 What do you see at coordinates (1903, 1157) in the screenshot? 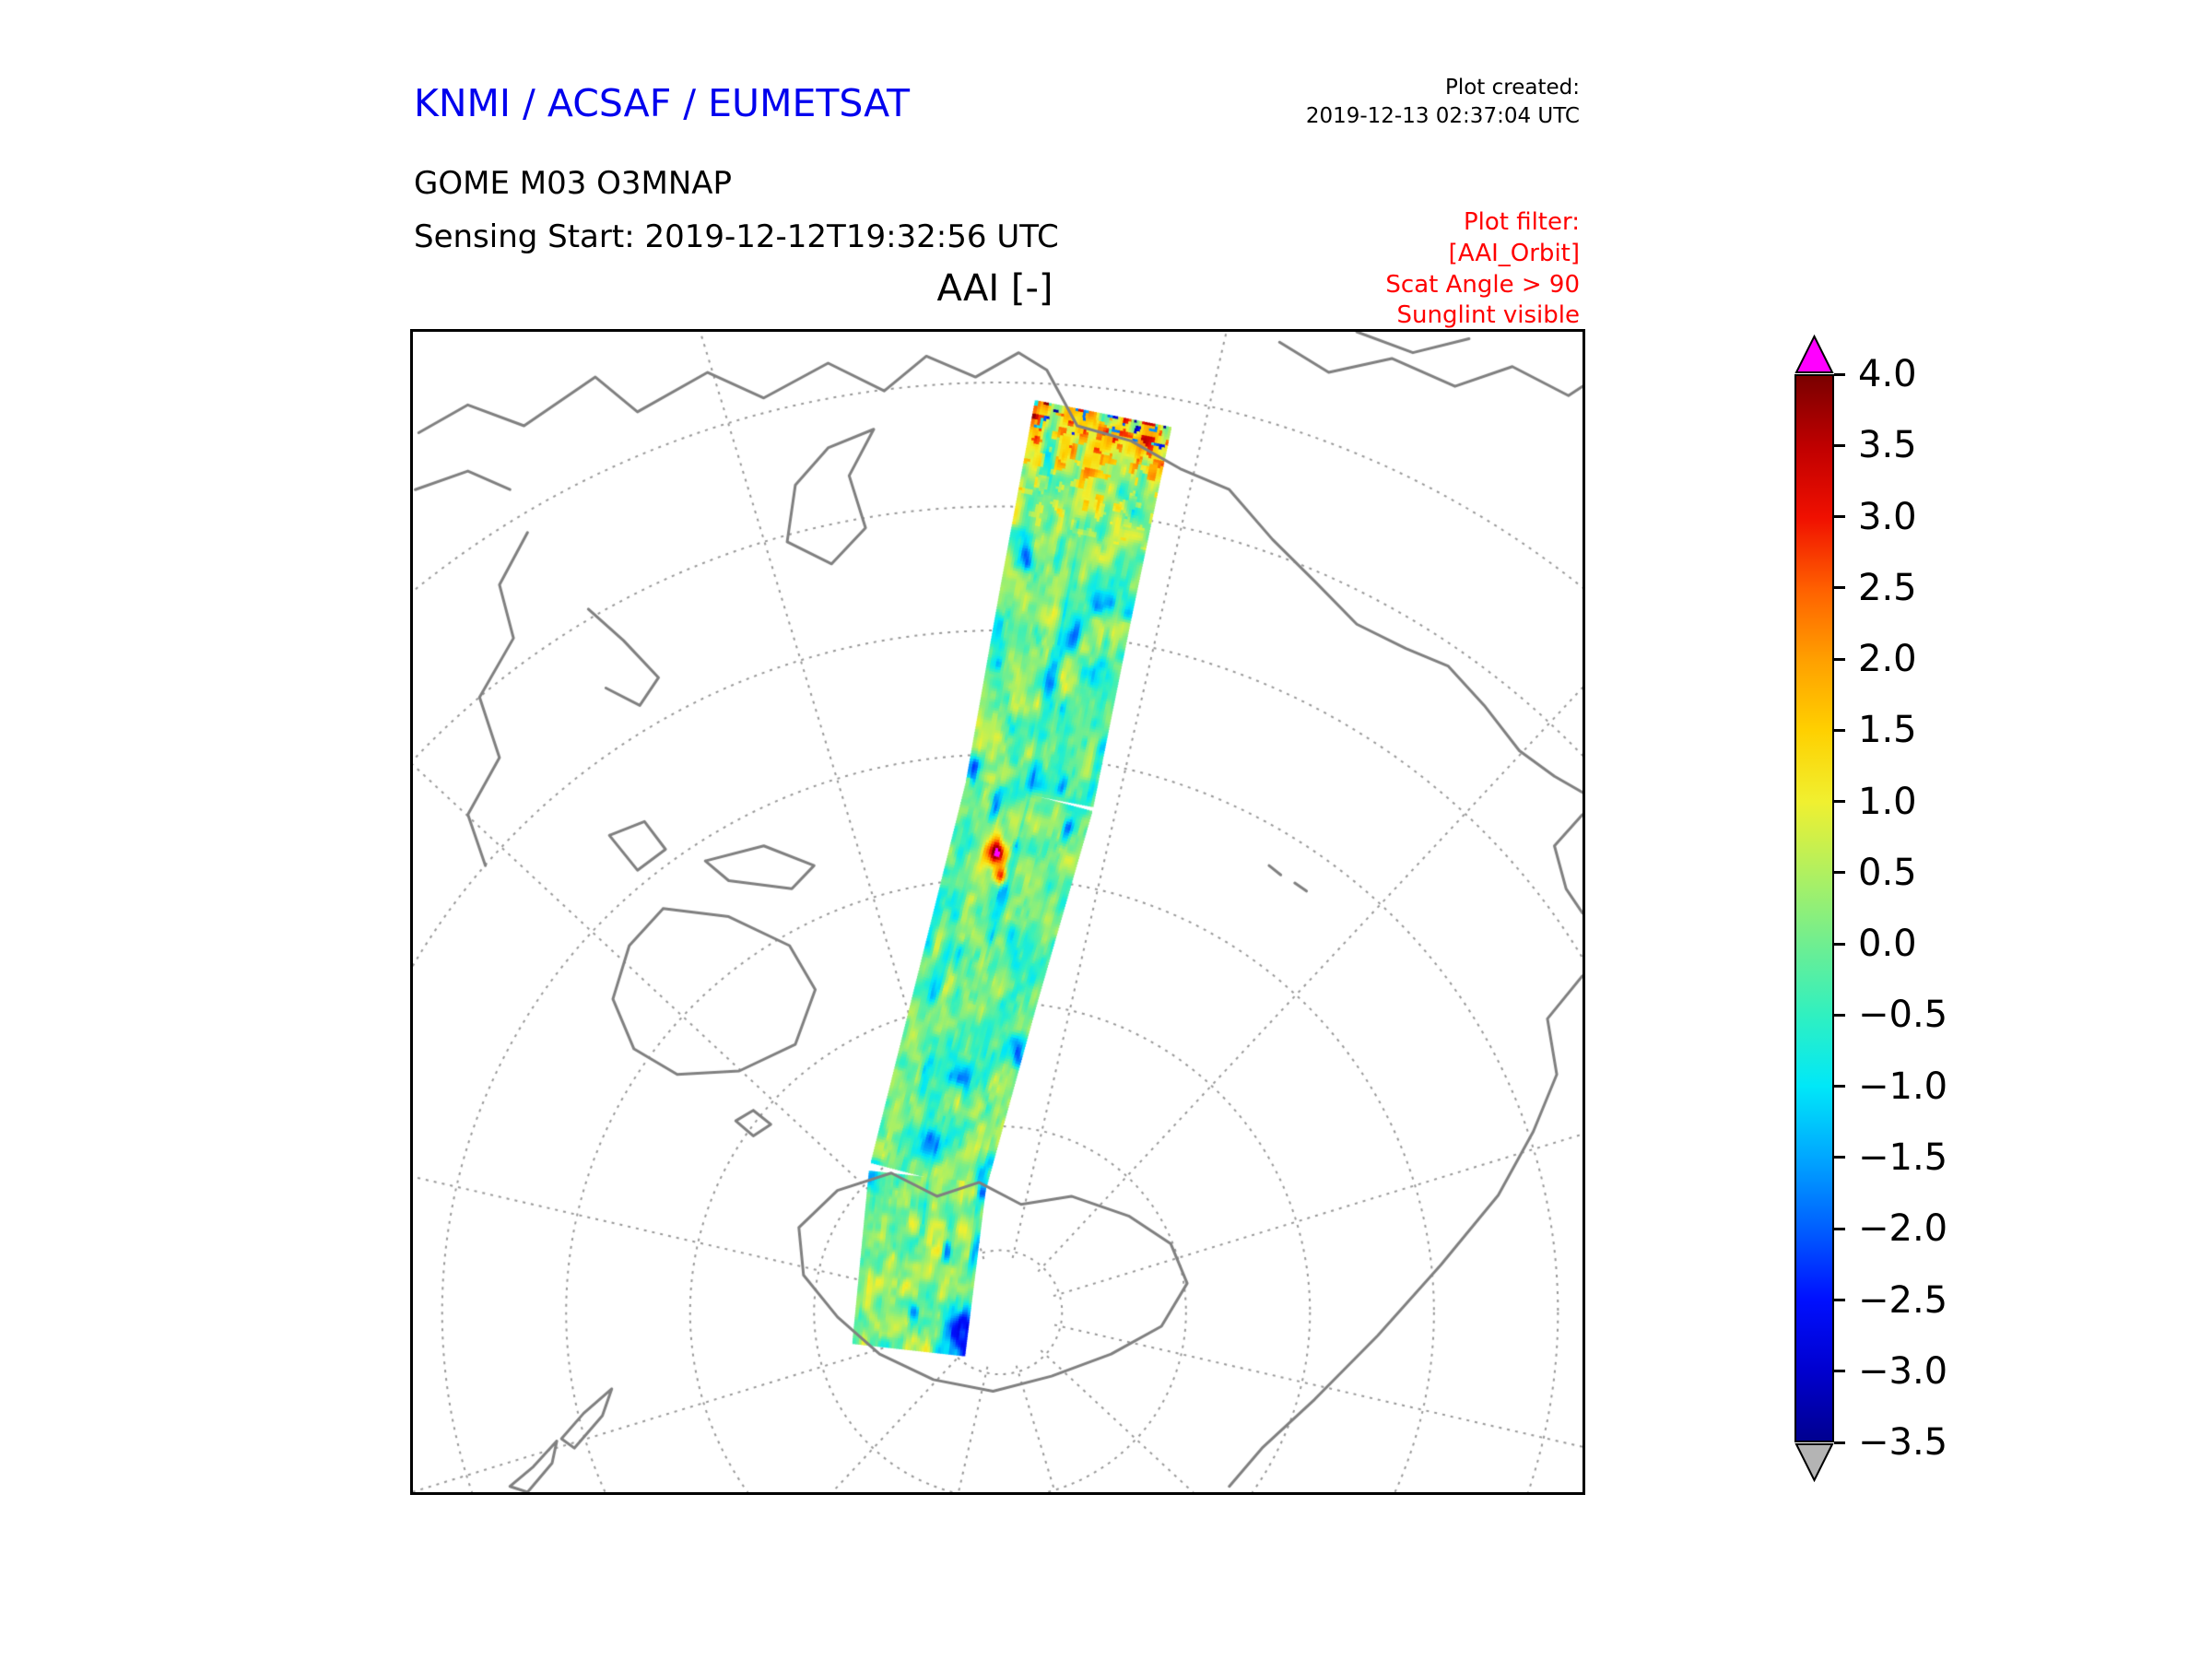
I see `colorbar-tick-label: −1.5` at bounding box center [1903, 1157].